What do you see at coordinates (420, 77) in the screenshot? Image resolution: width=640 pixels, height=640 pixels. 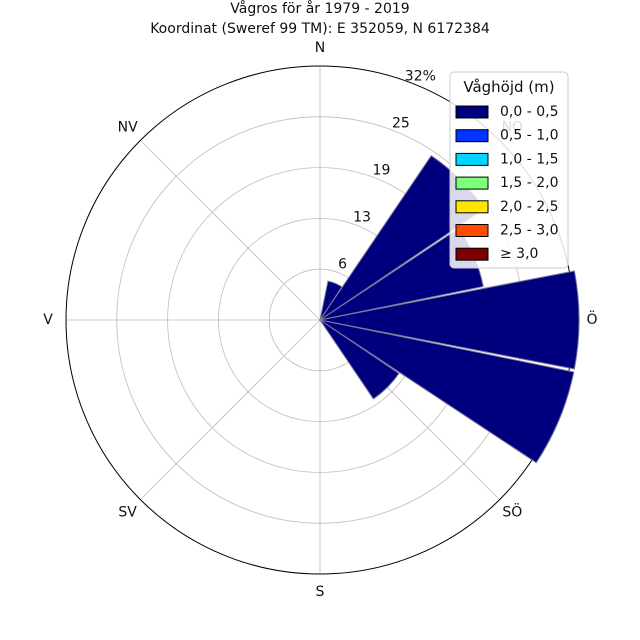 I see `radial-tick-label: 32%` at bounding box center [420, 77].